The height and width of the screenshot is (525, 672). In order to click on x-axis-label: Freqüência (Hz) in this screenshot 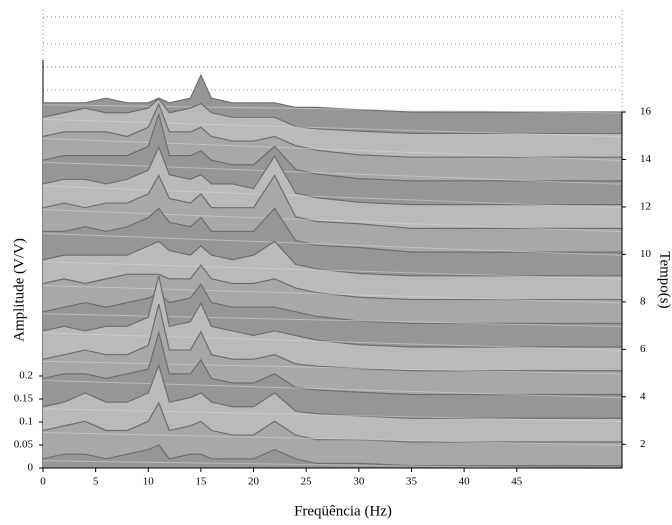, I will do `click(343, 511)`.